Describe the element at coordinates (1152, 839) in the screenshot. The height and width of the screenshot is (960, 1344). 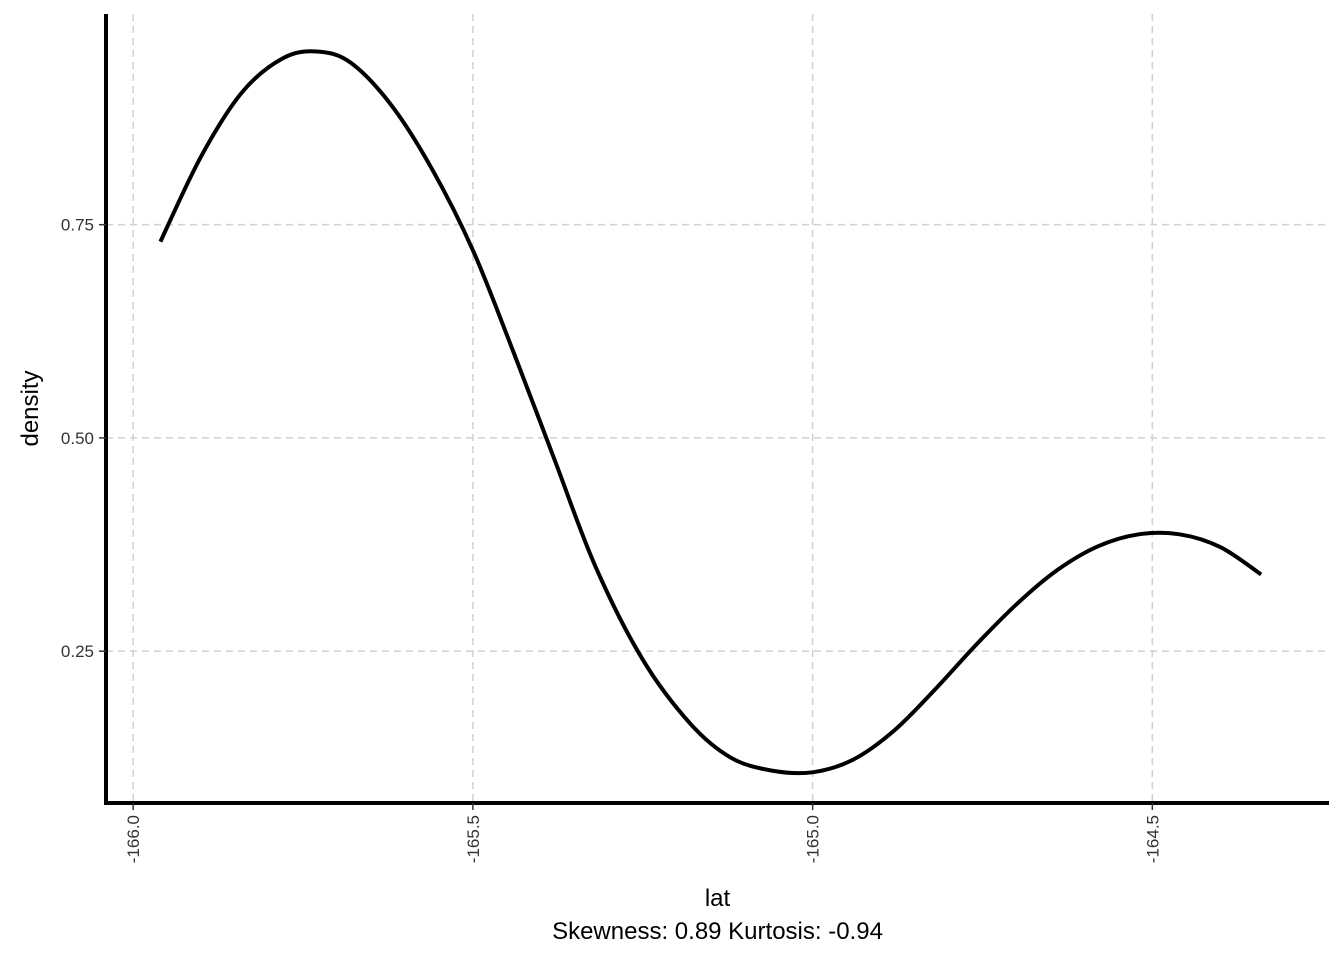
I see `x-tick-label: -164.5` at that location.